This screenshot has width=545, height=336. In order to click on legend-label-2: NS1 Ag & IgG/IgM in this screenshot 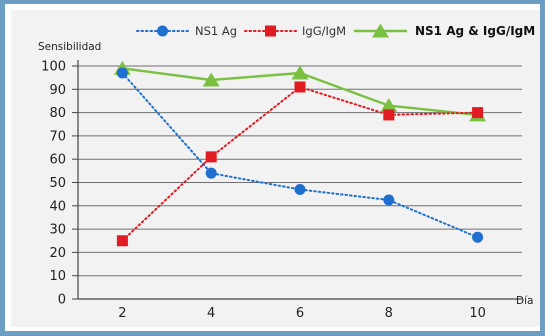, I will do `click(475, 31)`.